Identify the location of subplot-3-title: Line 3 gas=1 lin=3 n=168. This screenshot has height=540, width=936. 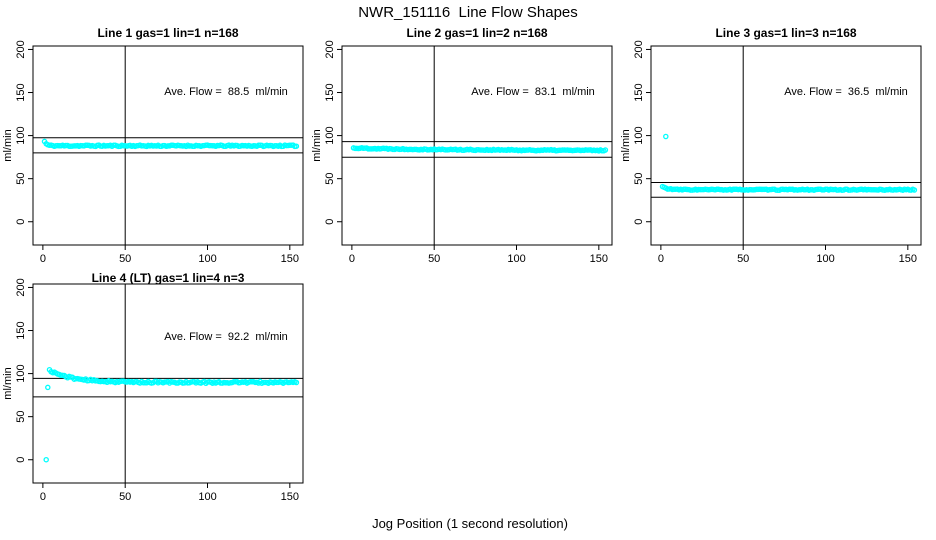
(786, 33).